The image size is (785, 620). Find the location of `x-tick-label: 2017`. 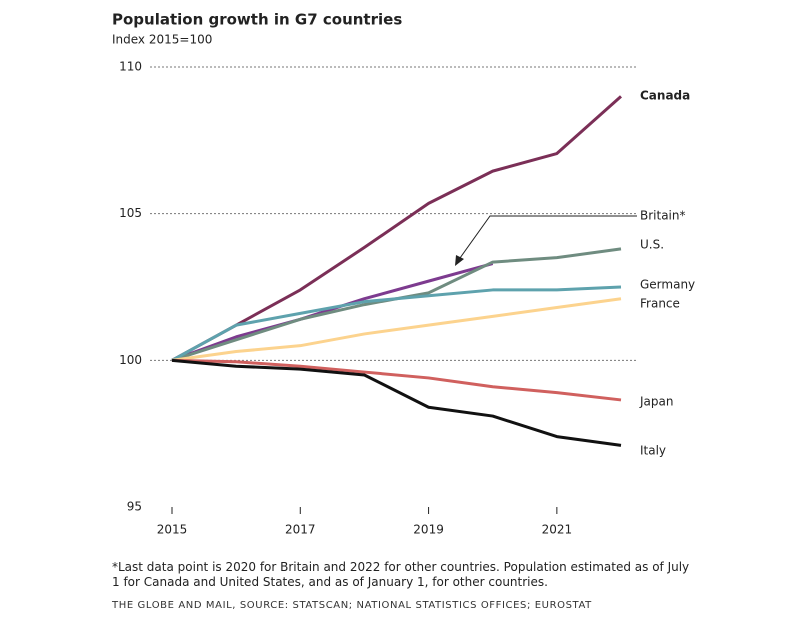

x-tick-label: 2017 is located at coordinates (300, 530).